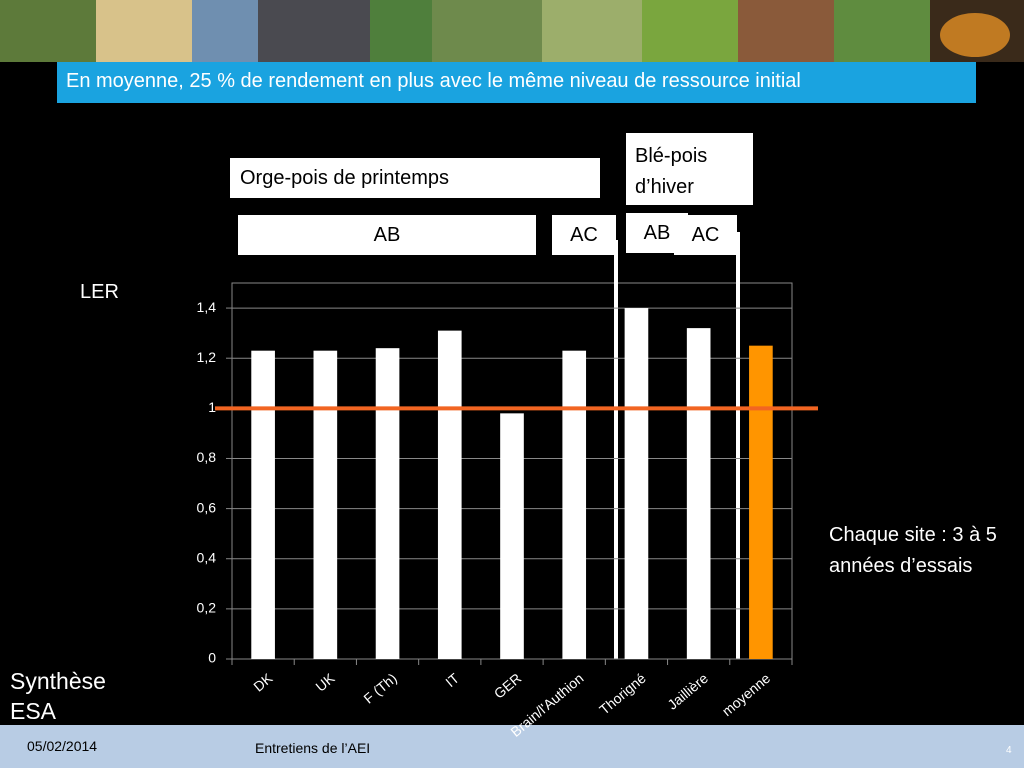 The image size is (1024, 768). I want to click on system-label: AB, so click(387, 235).